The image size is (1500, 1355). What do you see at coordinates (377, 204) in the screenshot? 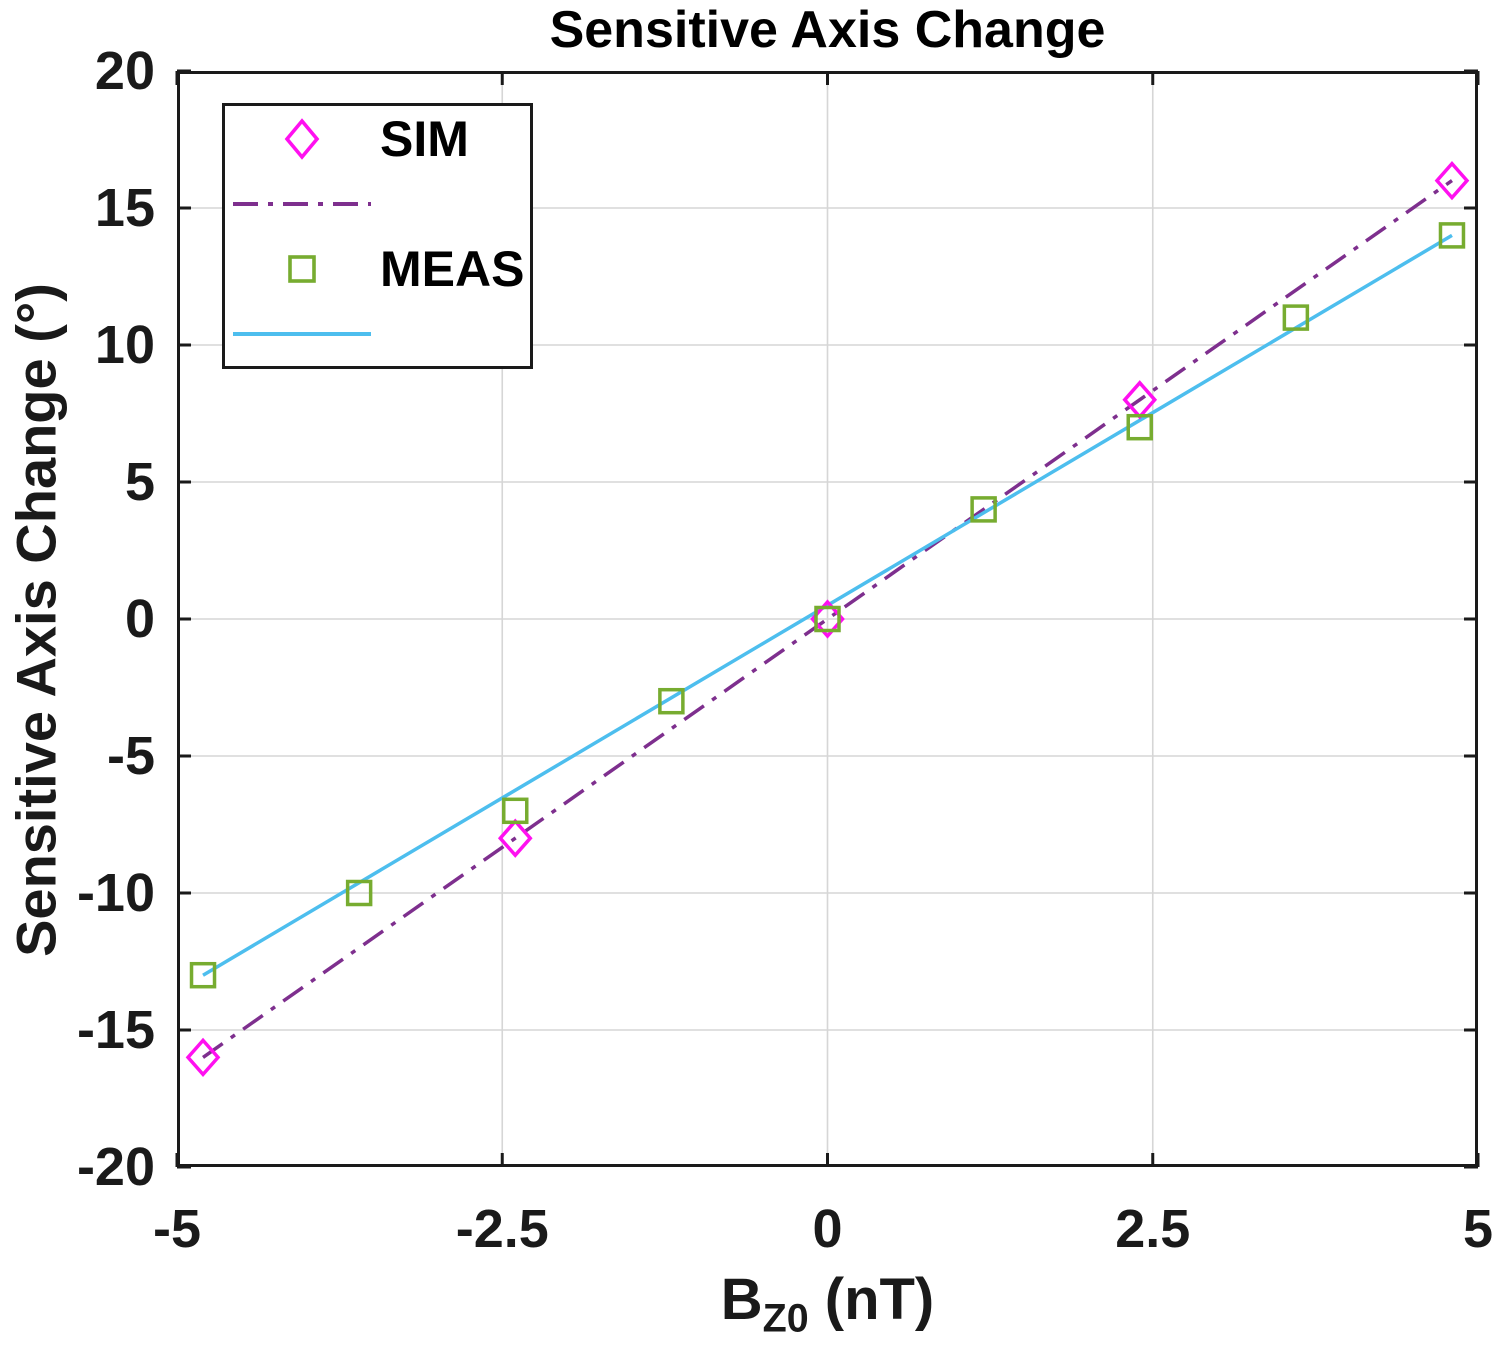
I see `legend-row-sim-line` at bounding box center [377, 204].